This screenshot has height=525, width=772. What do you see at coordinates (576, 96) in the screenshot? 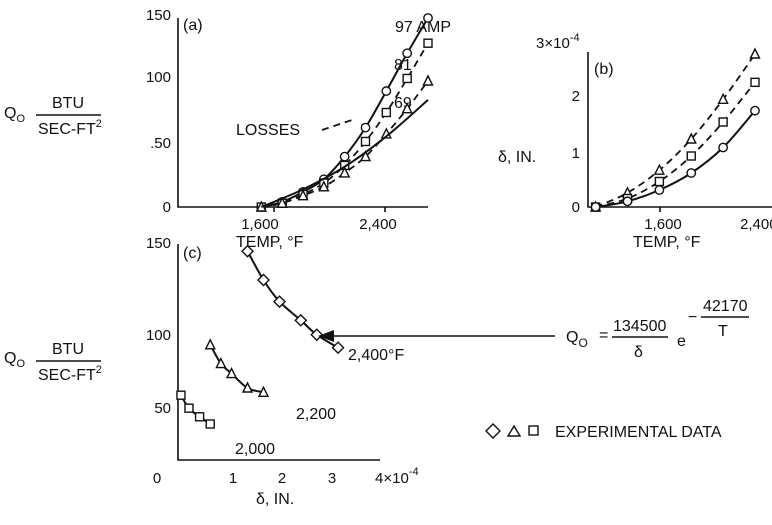
I see `panel-b-ytick: 2` at bounding box center [576, 96].